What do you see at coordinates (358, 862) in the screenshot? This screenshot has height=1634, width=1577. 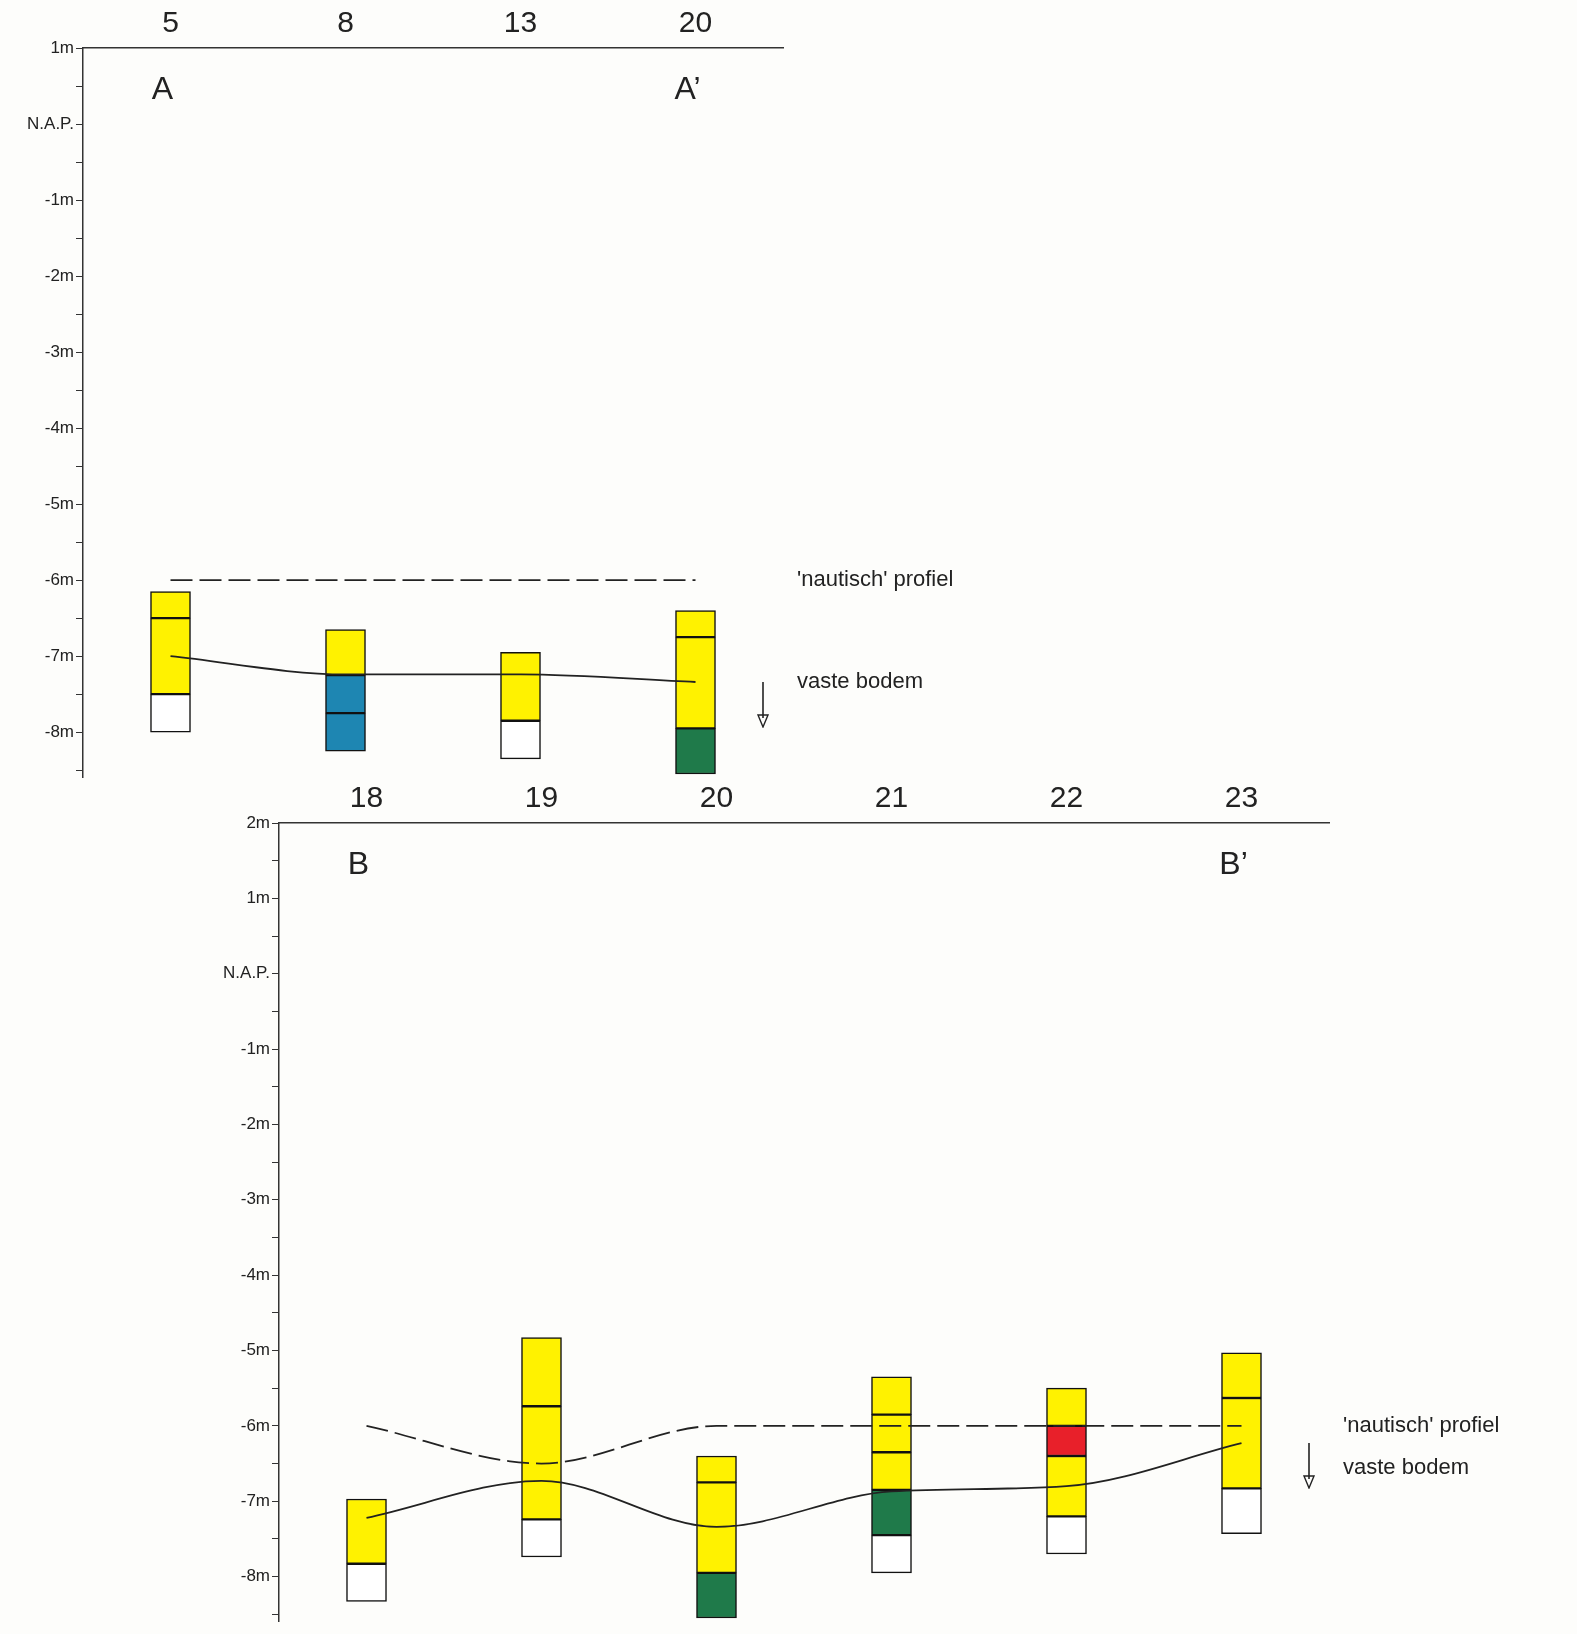 I see `annotation: B` at bounding box center [358, 862].